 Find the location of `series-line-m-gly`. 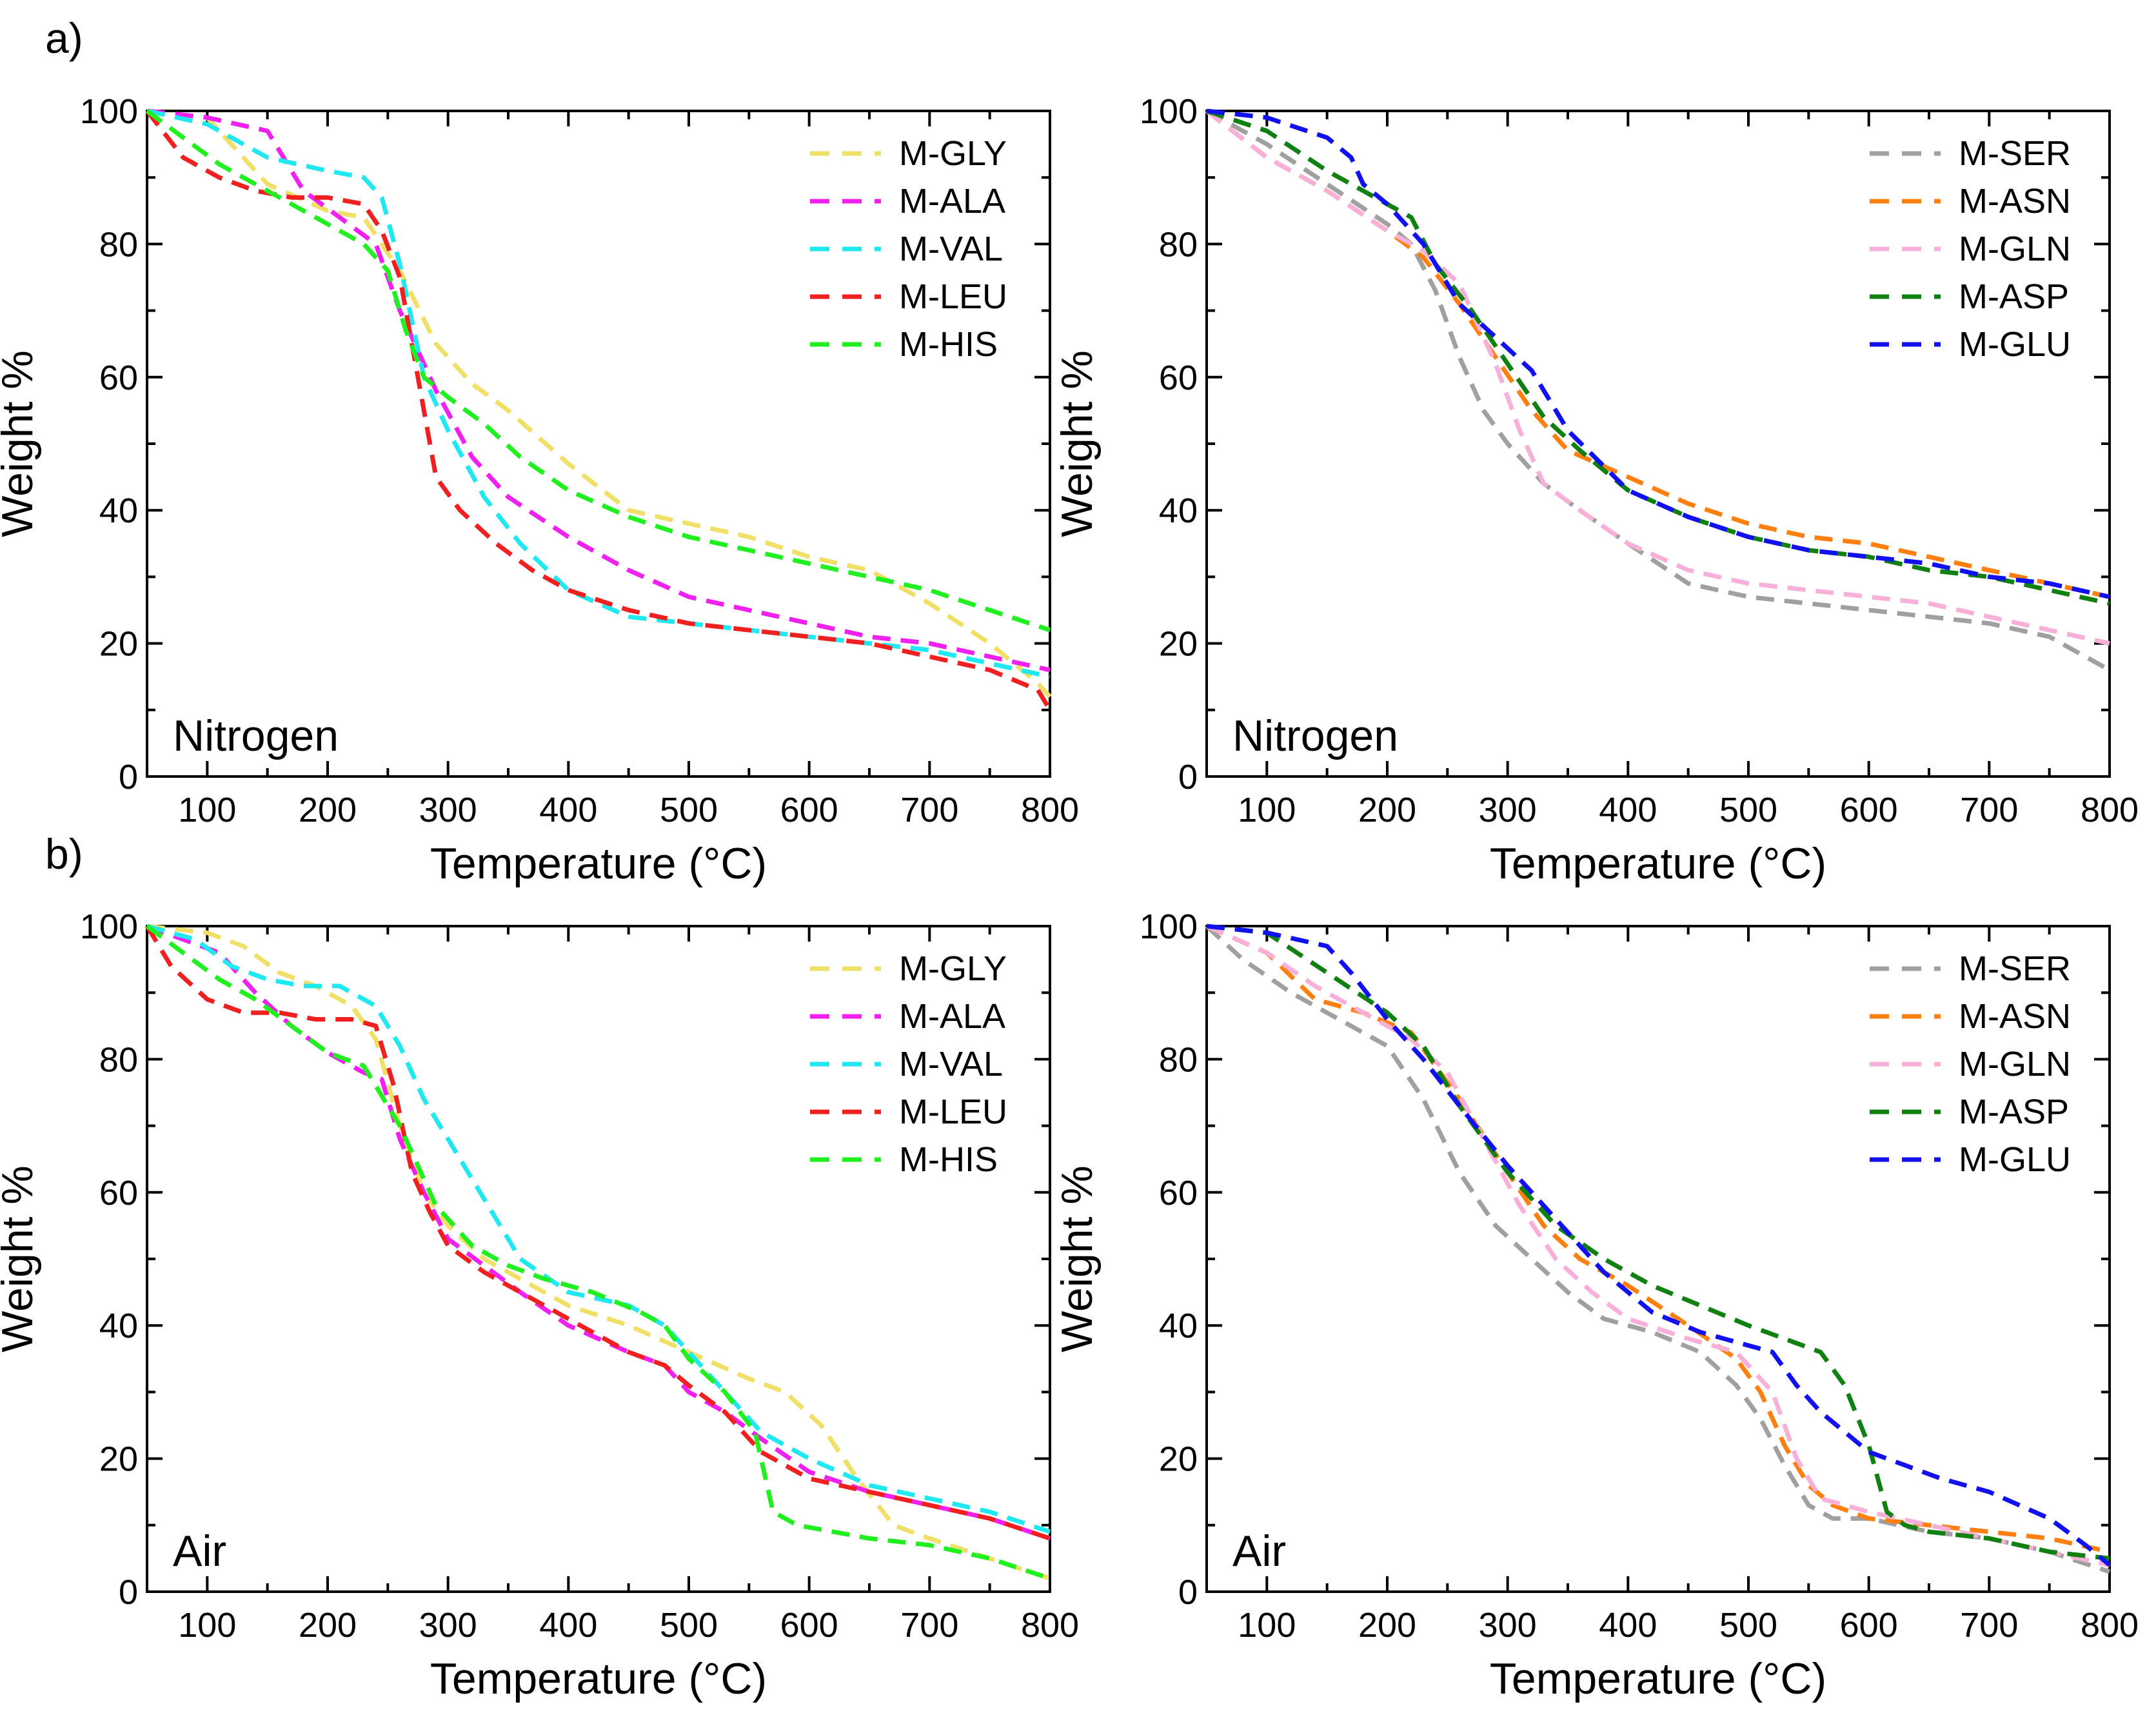

series-line-m-gly is located at coordinates (599, 403).